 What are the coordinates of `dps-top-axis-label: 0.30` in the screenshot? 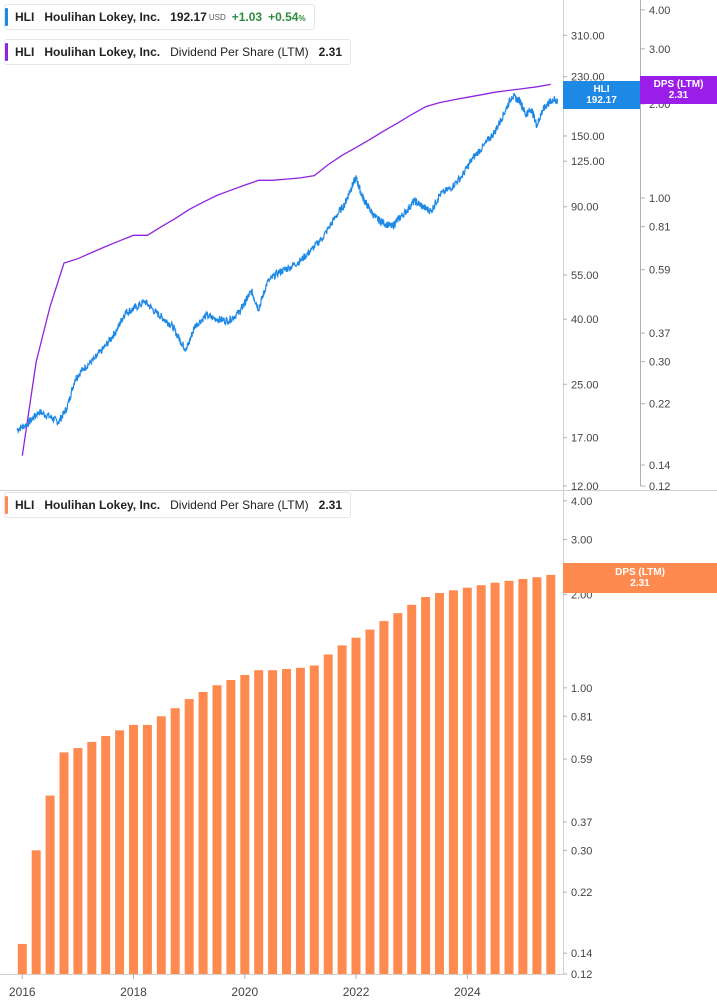 It's located at (659, 363).